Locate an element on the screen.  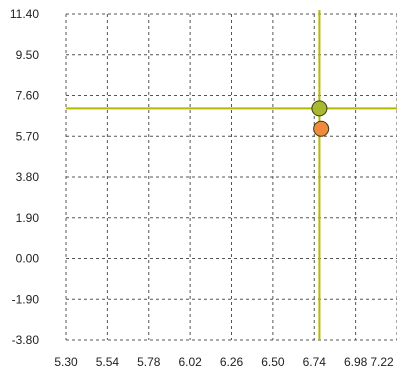
y-tick-label: 1.90 is located at coordinates (28, 218).